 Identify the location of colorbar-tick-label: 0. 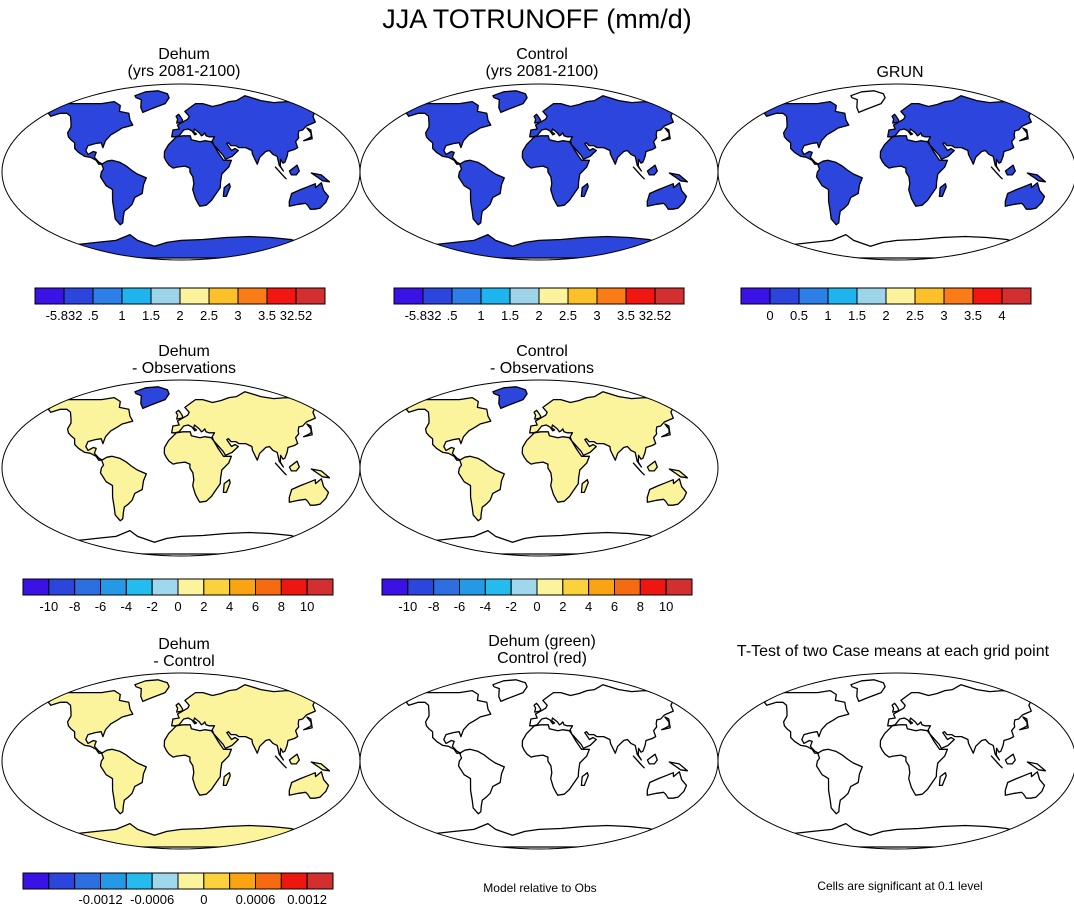
(537, 606).